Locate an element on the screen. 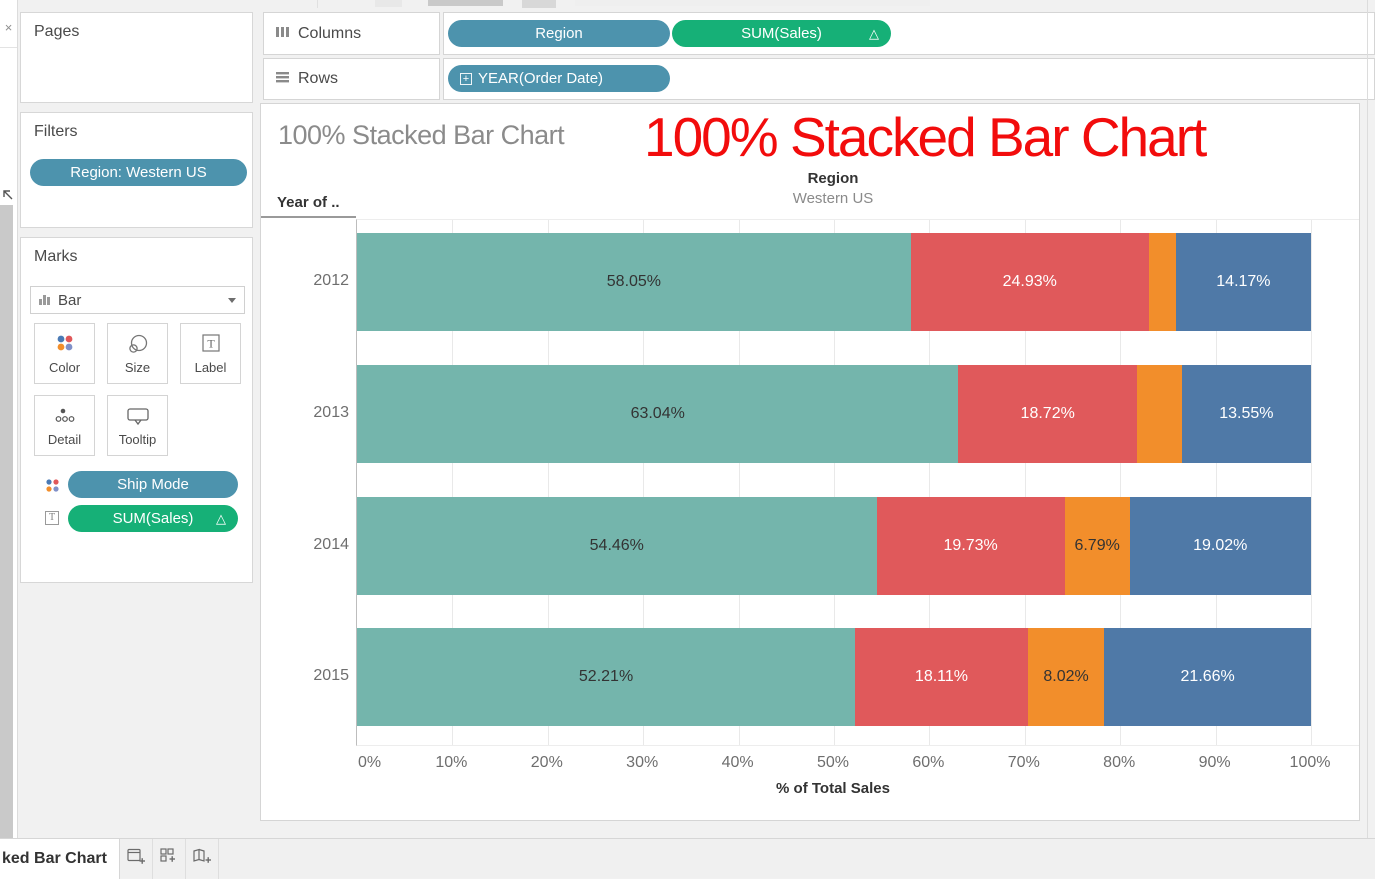 This screenshot has height=879, width=1375. pages-card: Pages is located at coordinates (136, 57).